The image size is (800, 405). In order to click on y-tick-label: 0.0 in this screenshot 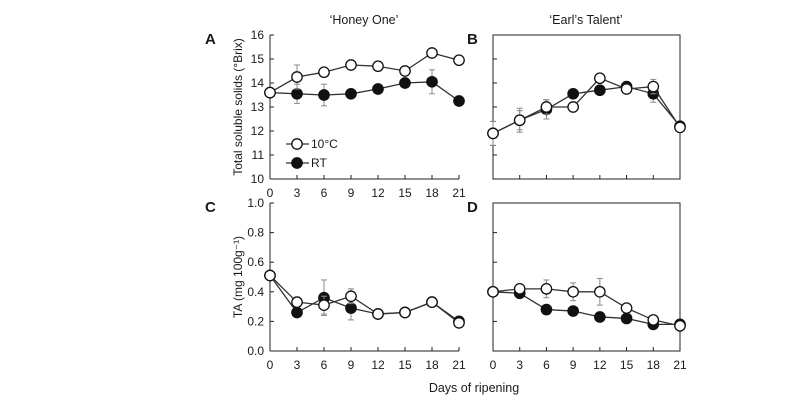, I will do `click(255, 351)`.